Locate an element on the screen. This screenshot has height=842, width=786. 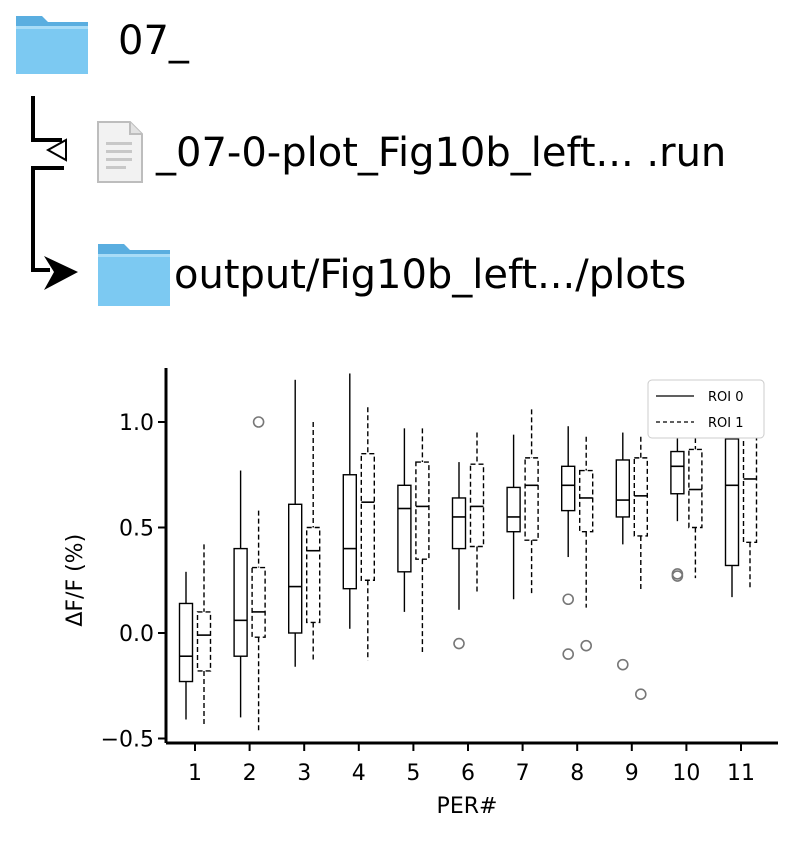
y-tick-label: 1.0 is located at coordinates (136, 423).